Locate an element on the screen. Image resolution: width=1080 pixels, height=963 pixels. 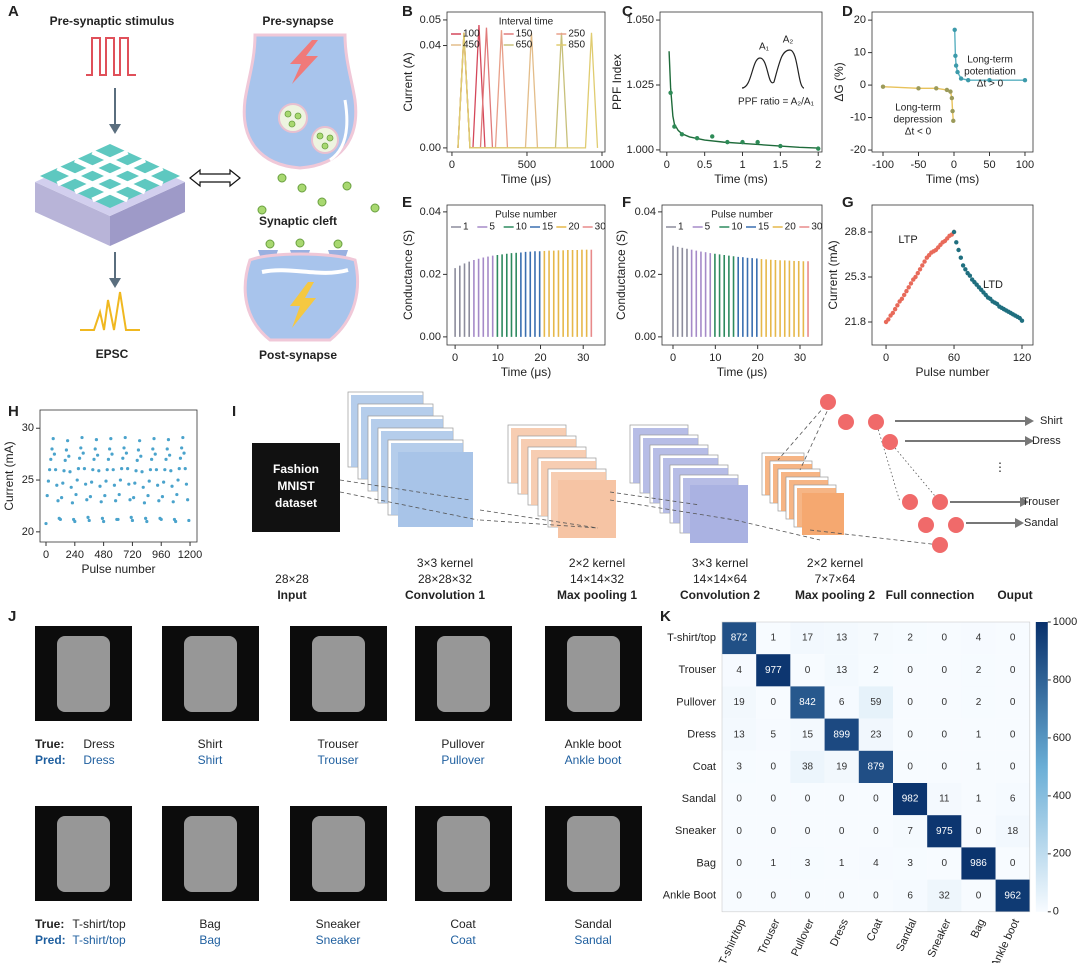
cell-label: 38 is located at coordinates (808, 767).